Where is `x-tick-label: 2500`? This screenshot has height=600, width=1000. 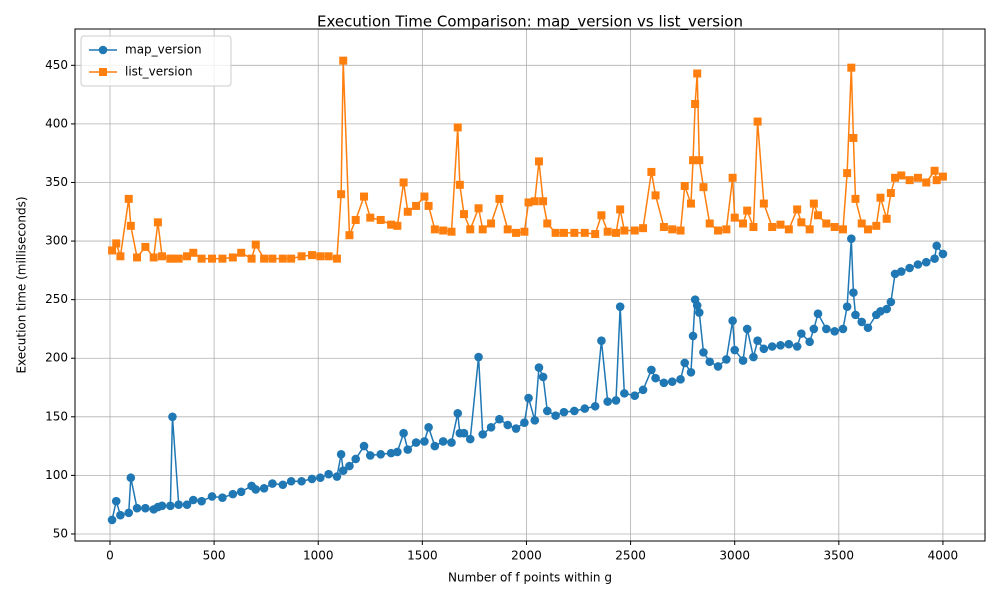 x-tick-label: 2500 is located at coordinates (630, 556).